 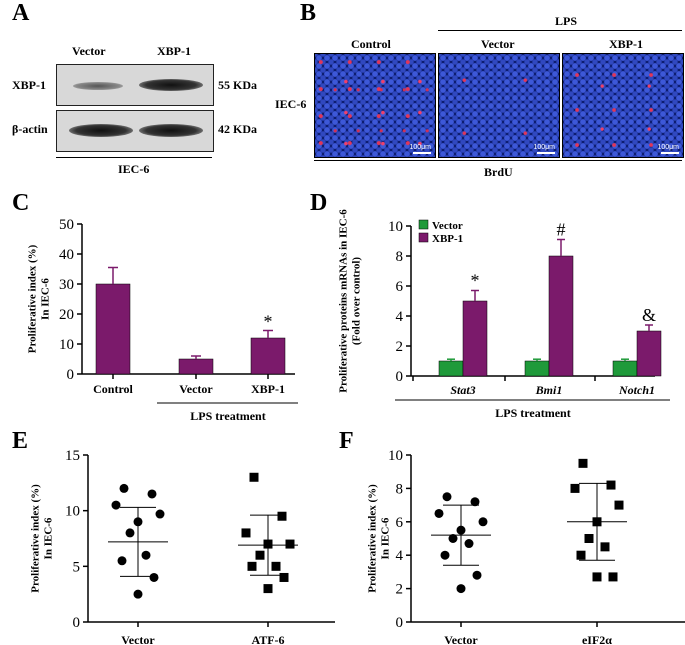 I want to click on chart-d-y-tick-label: 4, so click(x=400, y=317).